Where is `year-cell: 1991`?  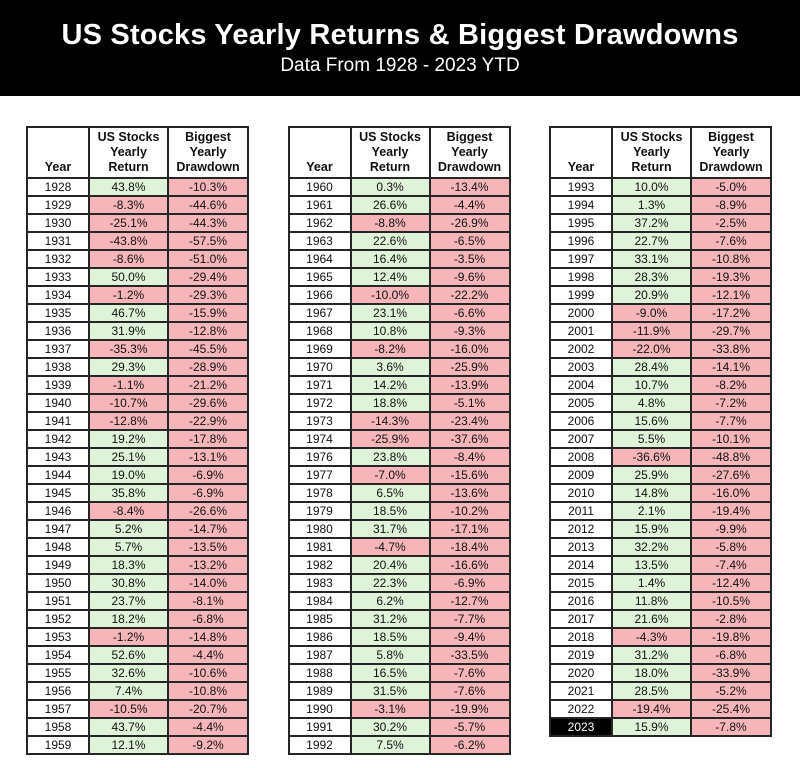
year-cell: 1991 is located at coordinates (319, 727).